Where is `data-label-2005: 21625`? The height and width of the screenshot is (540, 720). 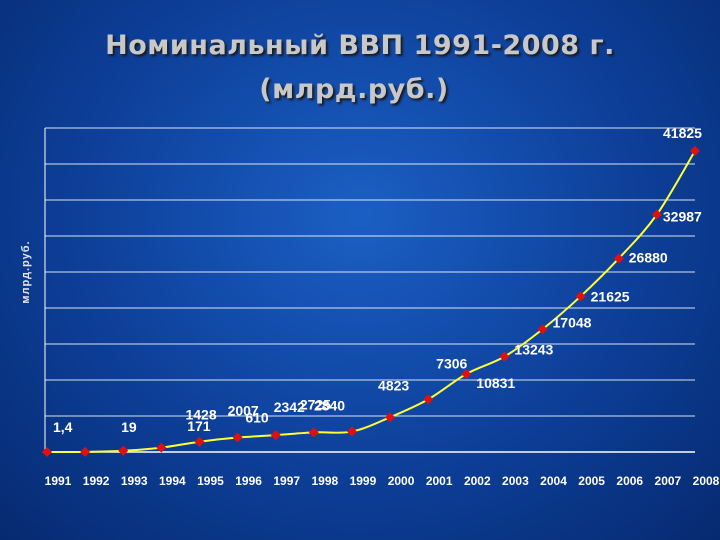 data-label-2005: 21625 is located at coordinates (610, 296).